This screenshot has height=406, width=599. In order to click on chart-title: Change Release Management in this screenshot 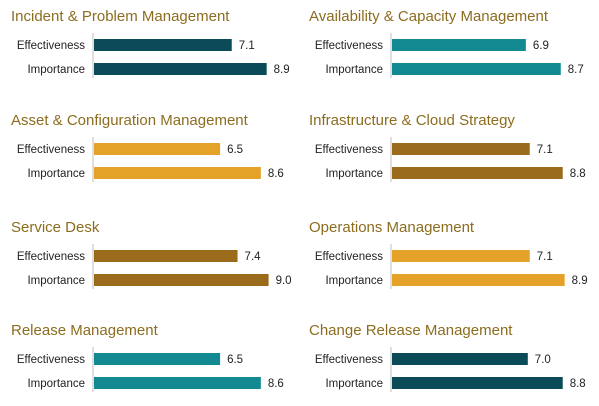, I will do `click(411, 330)`.